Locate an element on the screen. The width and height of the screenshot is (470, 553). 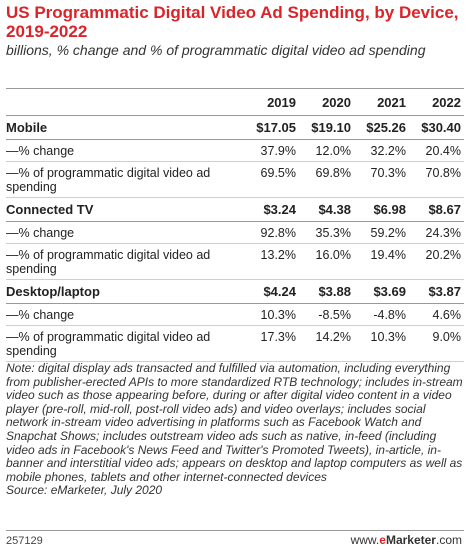
table-cell: $17.05 is located at coordinates (271, 127).